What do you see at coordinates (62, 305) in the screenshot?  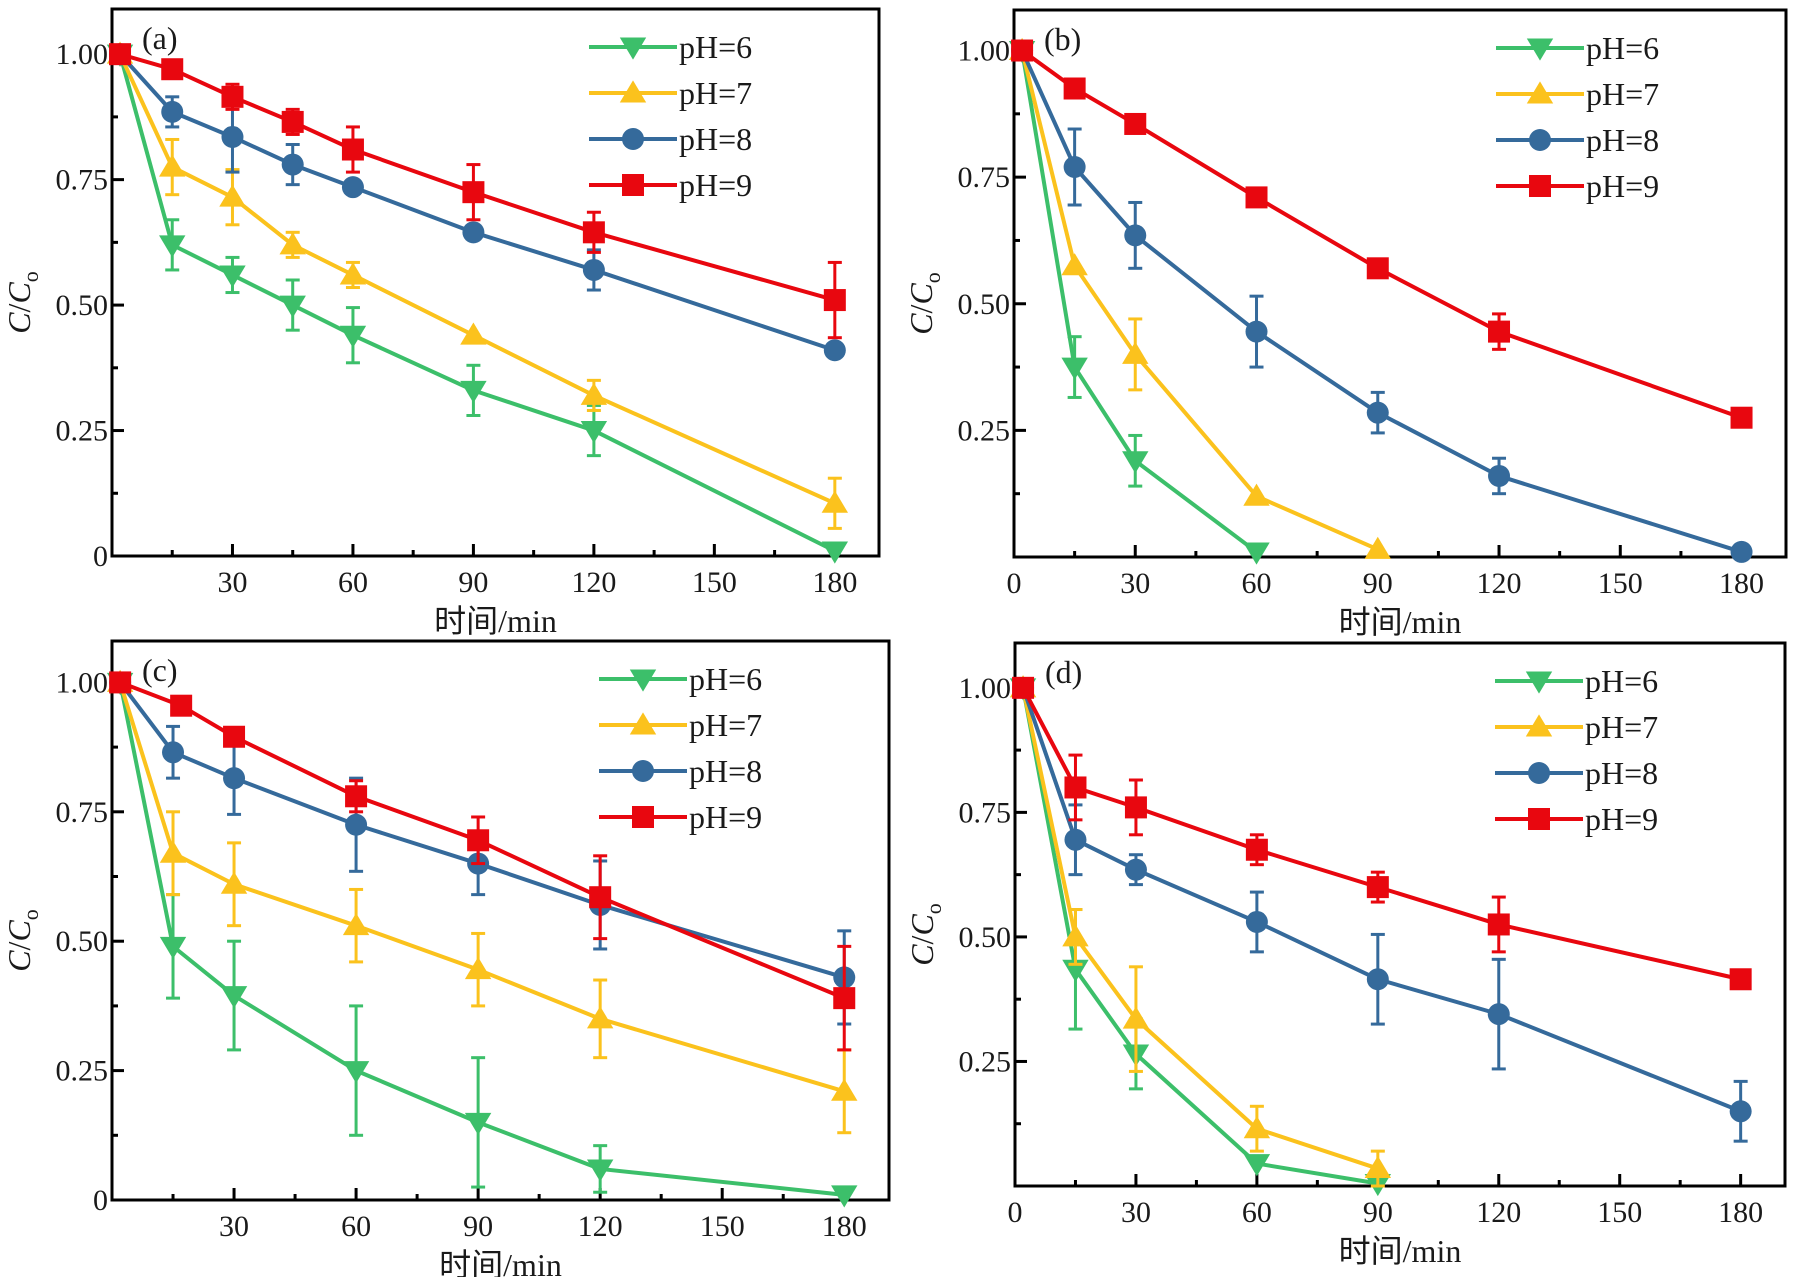 I see `y-axis: 0 0.25 0.50 0.75 1.00 C/Co` at bounding box center [62, 305].